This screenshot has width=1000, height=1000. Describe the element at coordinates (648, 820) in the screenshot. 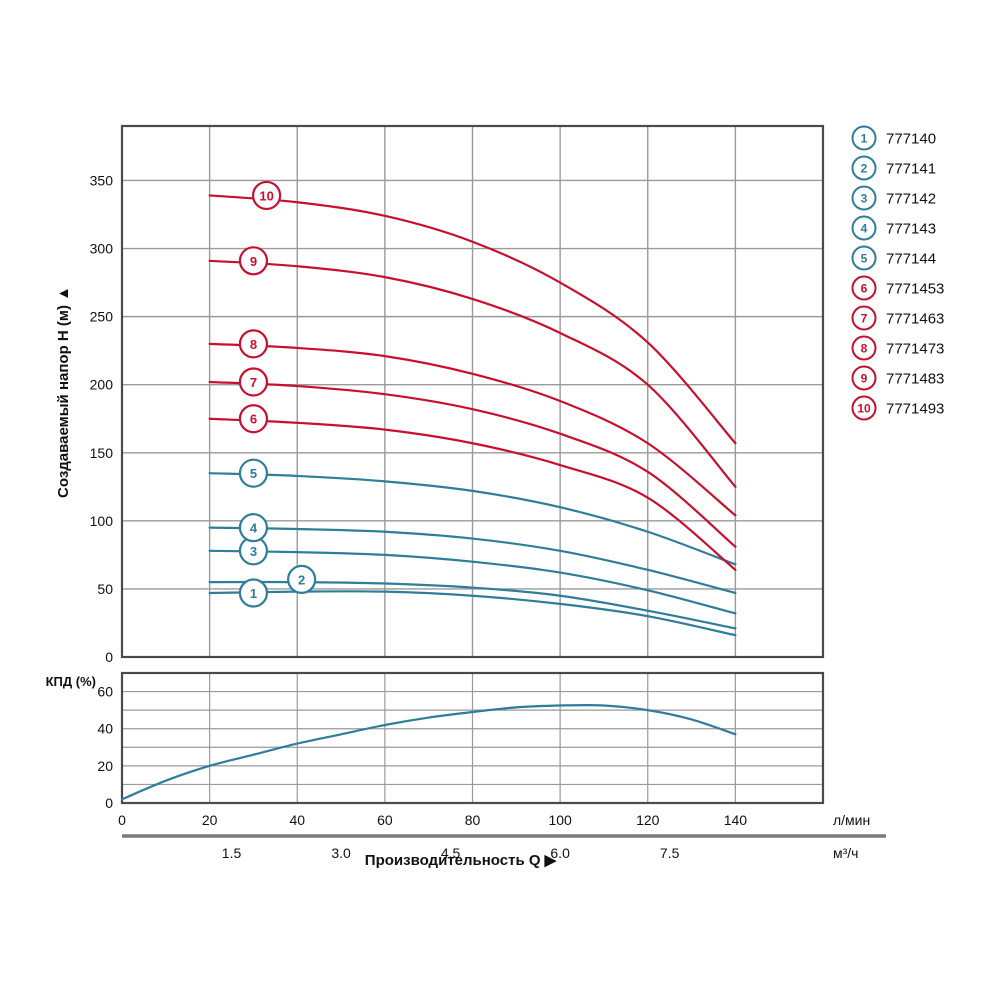

I see `x-tick-label-lpm: 120` at that location.